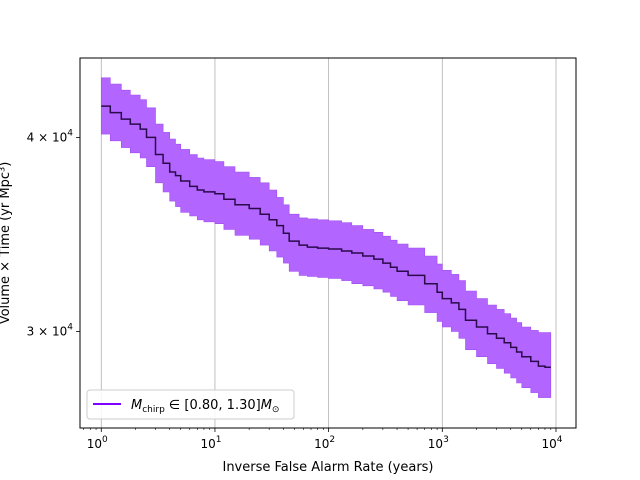 This screenshot has height=480, width=640. What do you see at coordinates (219, 440) in the screenshot?
I see `x-tick-exponent: 1` at bounding box center [219, 440].